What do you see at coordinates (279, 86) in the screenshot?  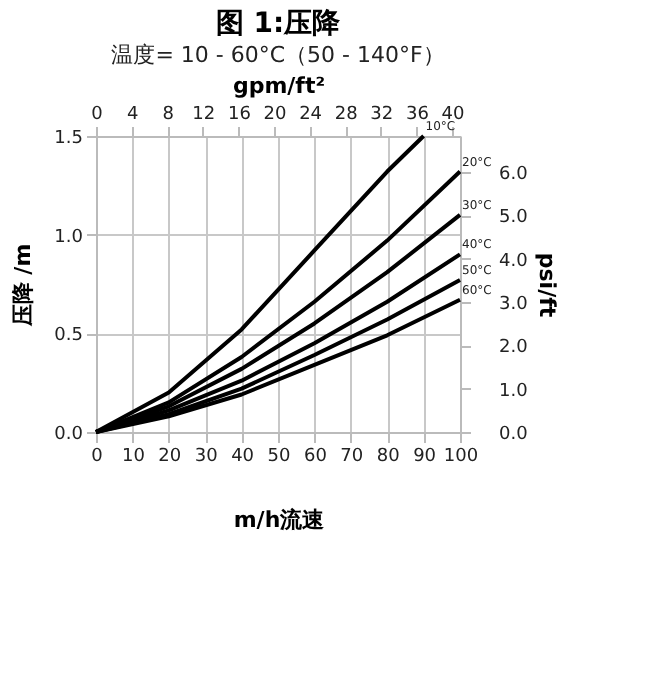 I see `x2-axis-title: gpm/ft²` at bounding box center [279, 86].